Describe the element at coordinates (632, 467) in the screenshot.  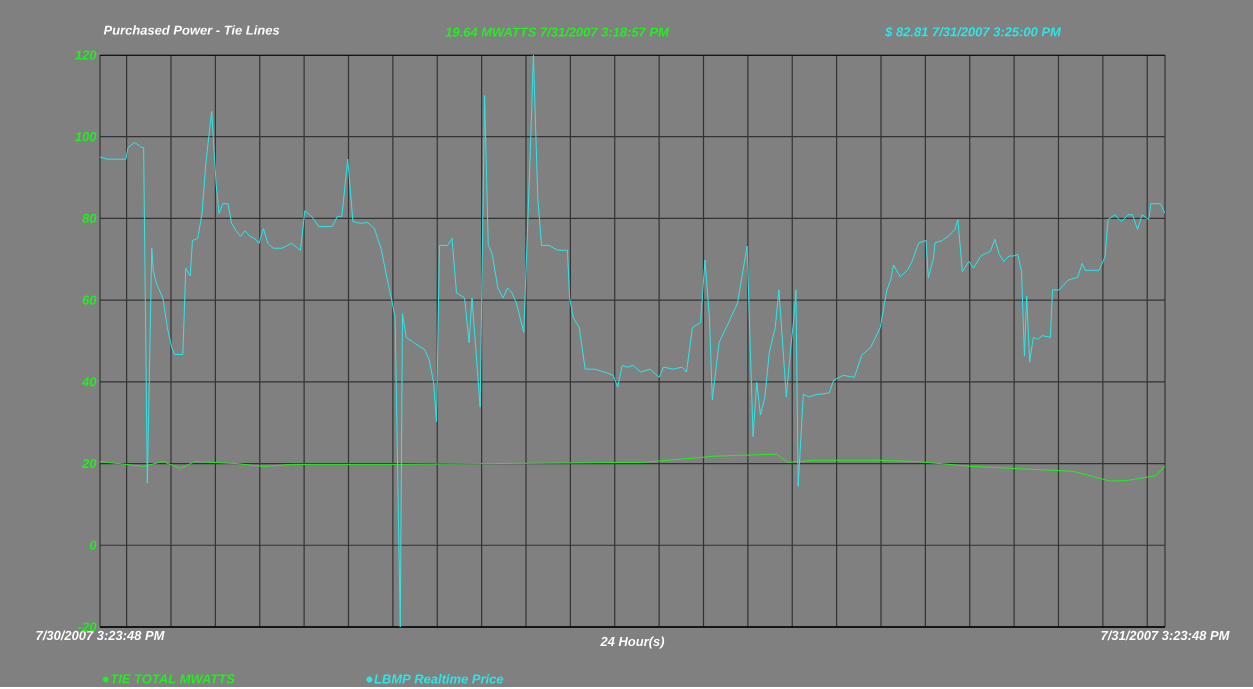
I see `line-series` at that location.